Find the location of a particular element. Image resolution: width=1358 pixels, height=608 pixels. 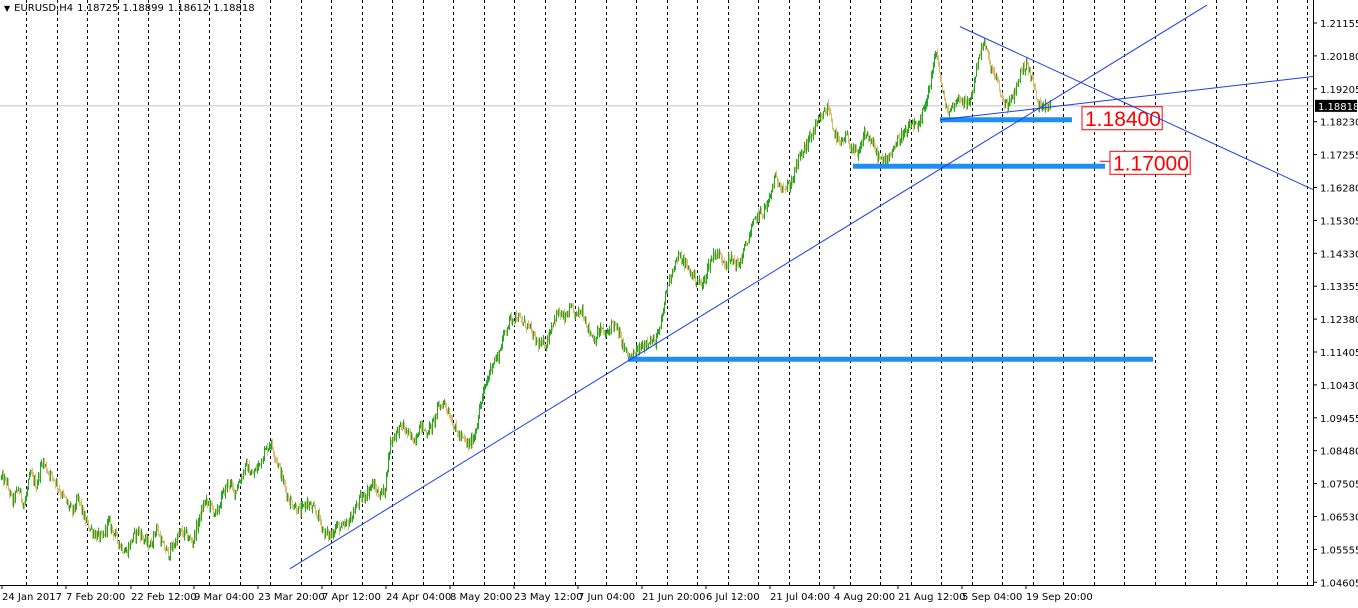

y-tick-label: 1.10430 is located at coordinates (1339, 386).